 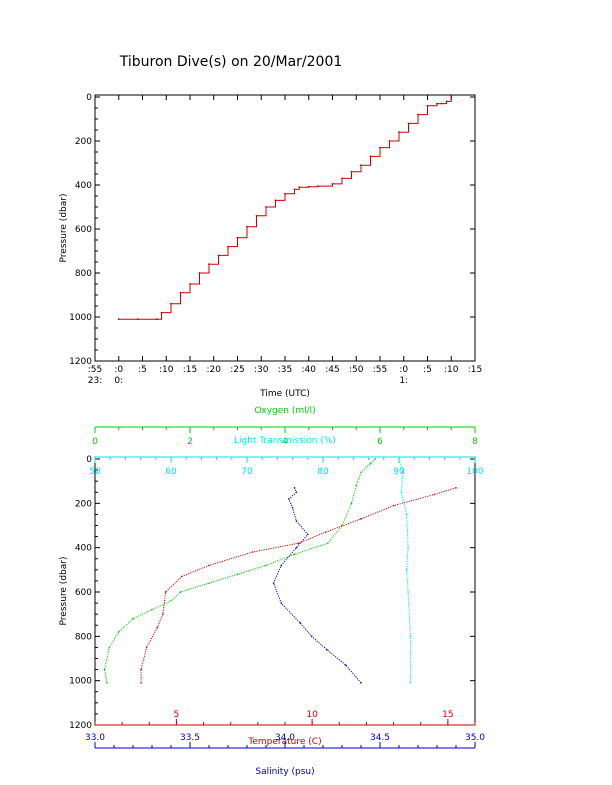 I want to click on light-tick-label: 100, so click(x=474, y=472).